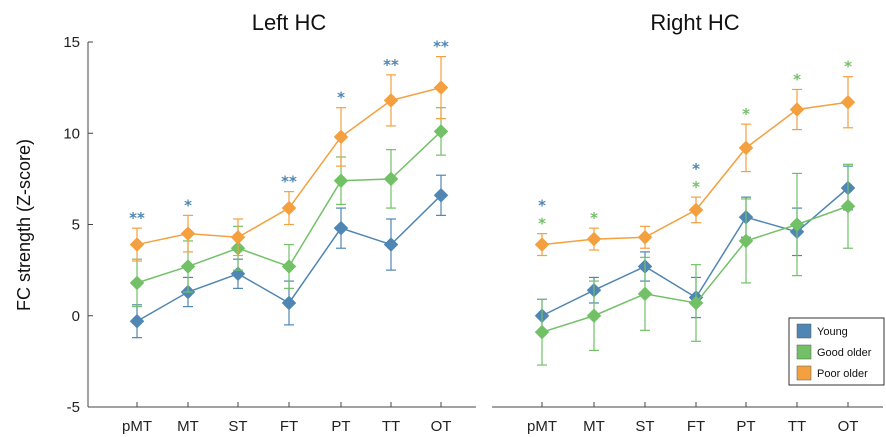 This screenshot has height=437, width=886. I want to click on legend-label: Good older, so click(844, 353).